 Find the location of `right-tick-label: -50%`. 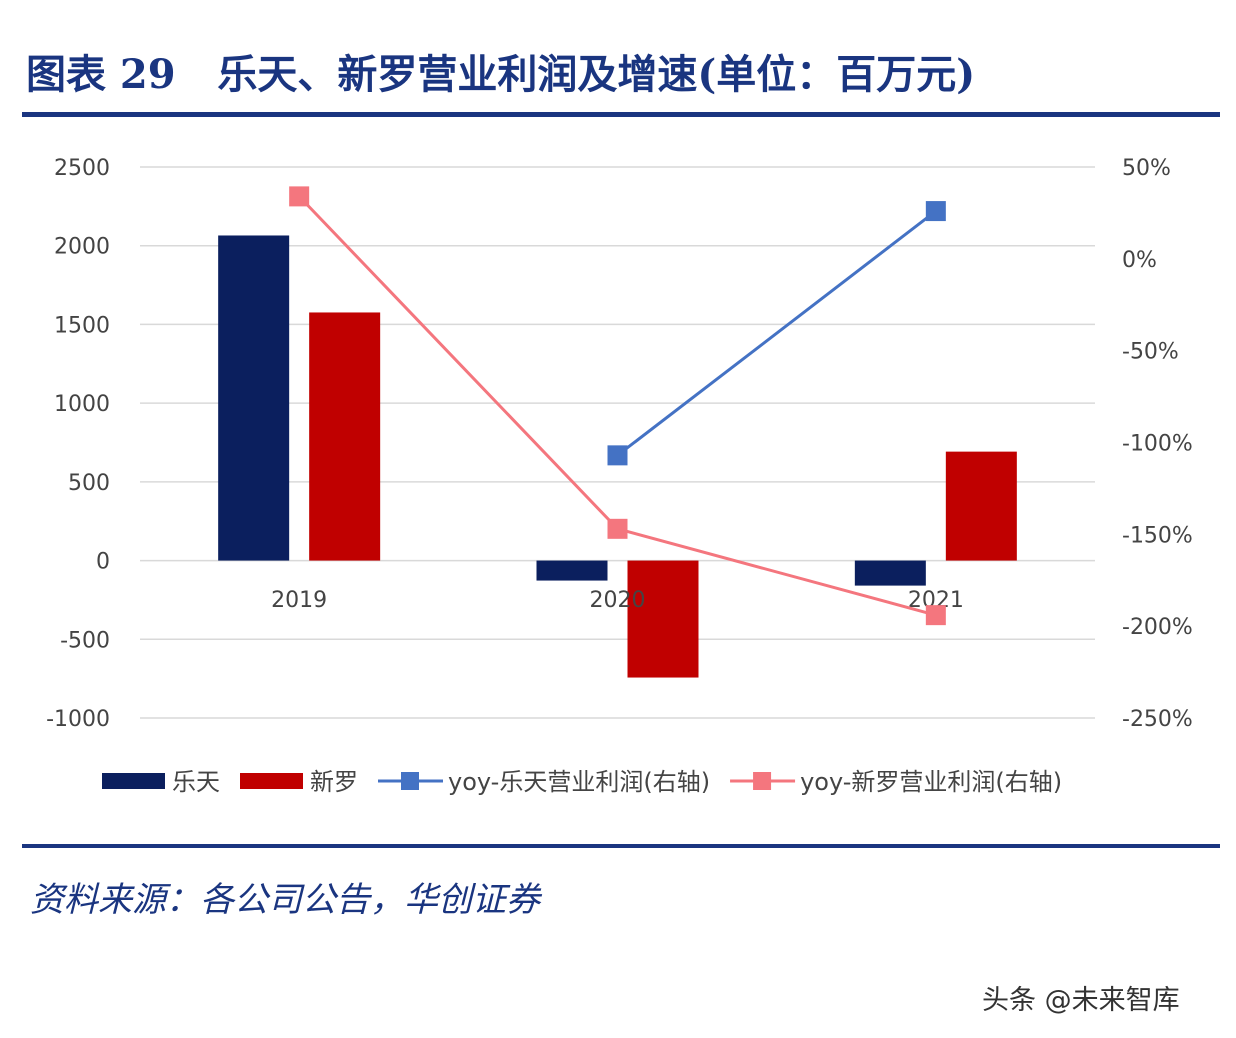

right-tick-label: -50% is located at coordinates (1150, 352).